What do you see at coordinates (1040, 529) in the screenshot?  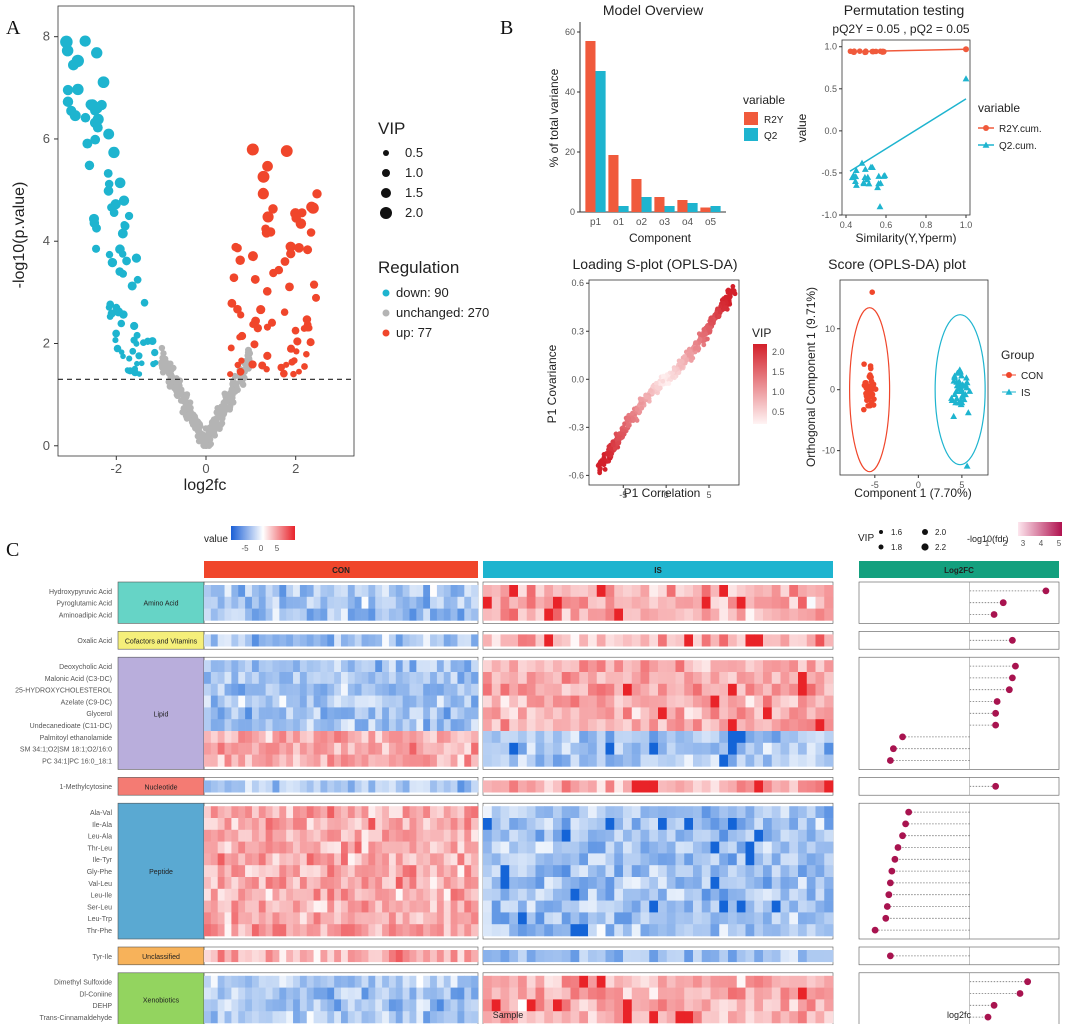 I see `fdr-legend-gradient` at bounding box center [1040, 529].